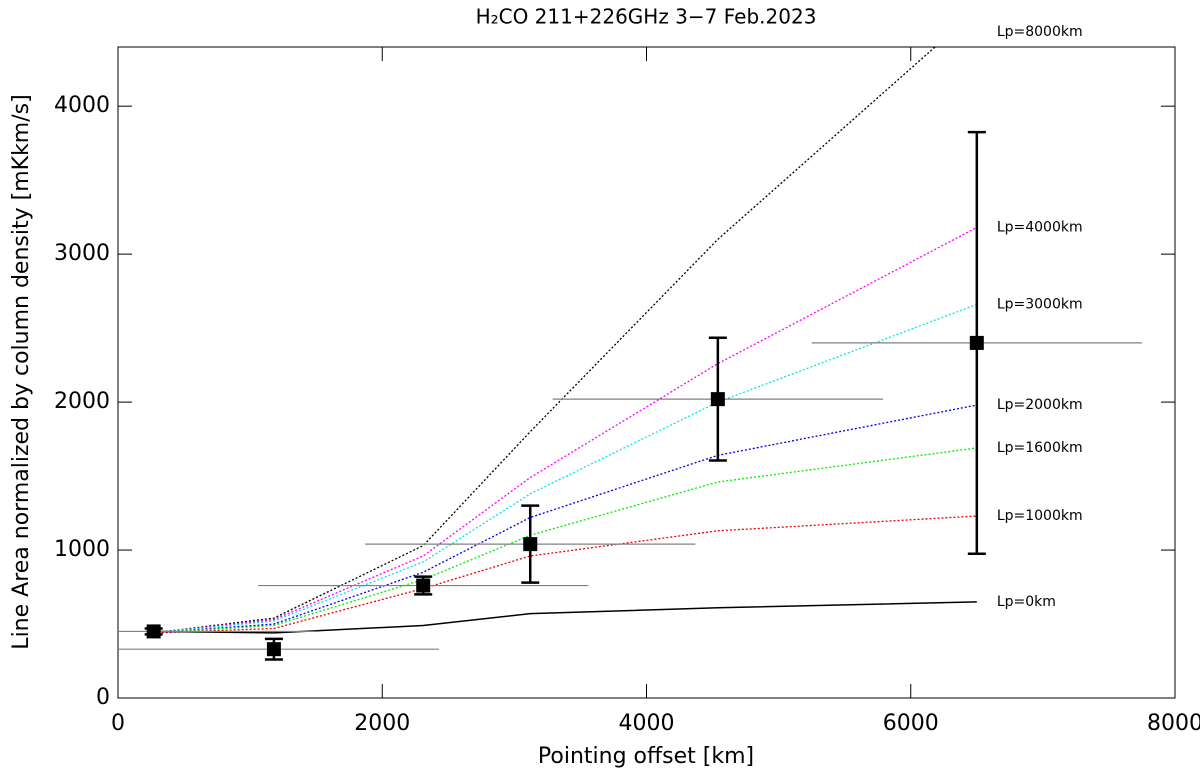  I want to click on legend-label: Lp=4000km, so click(1040, 228).